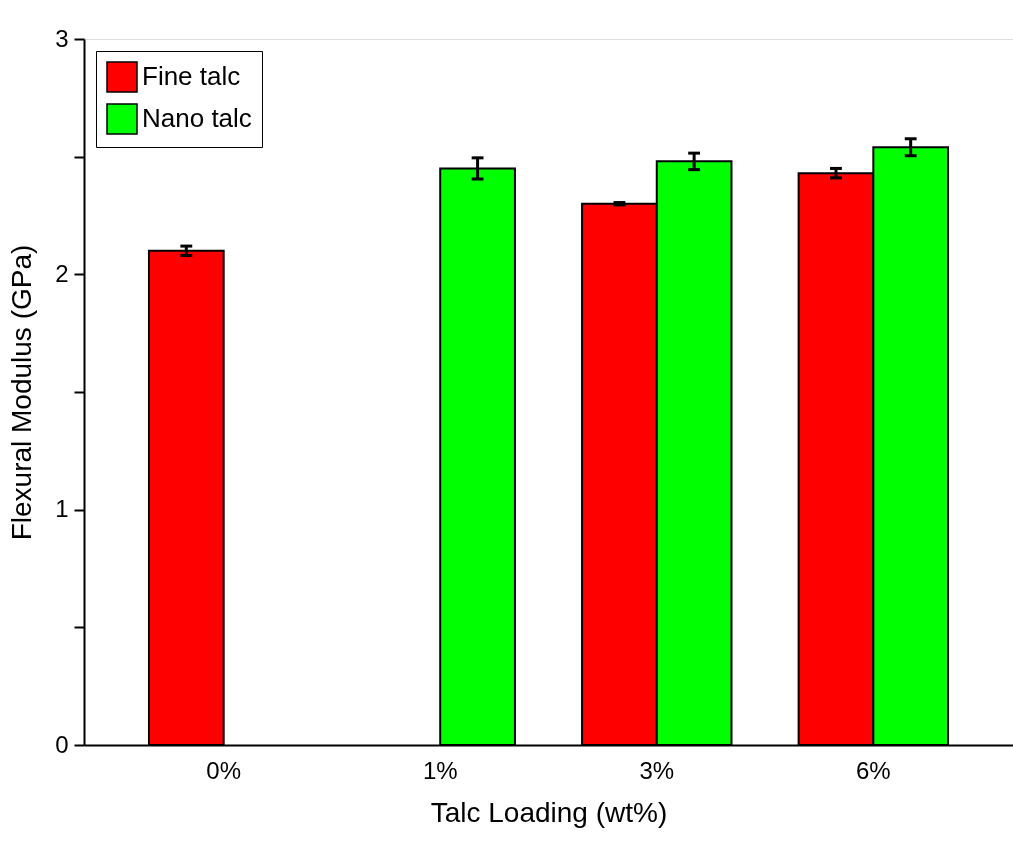 This screenshot has width=1013, height=862. What do you see at coordinates (657, 770) in the screenshot?
I see `x-tick-label: 3%` at bounding box center [657, 770].